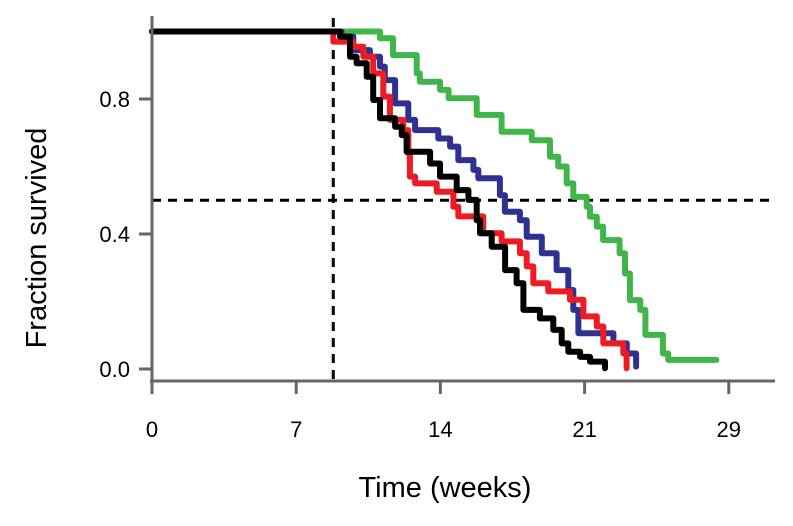  Describe the element at coordinates (584, 429) in the screenshot. I see `x-tick-label: 21` at that location.